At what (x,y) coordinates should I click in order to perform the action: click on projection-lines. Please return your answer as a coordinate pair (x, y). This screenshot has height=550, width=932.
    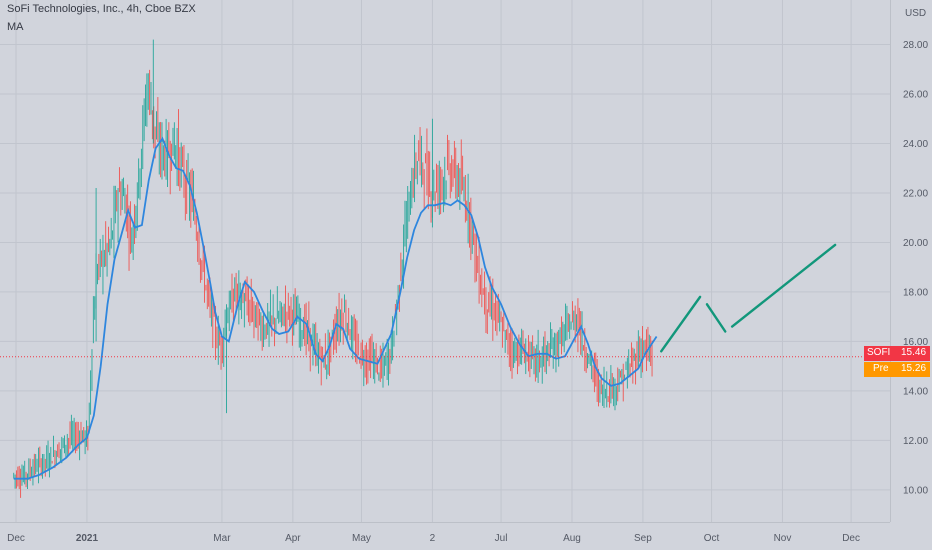
    Looking at the image, I should click on (748, 298).